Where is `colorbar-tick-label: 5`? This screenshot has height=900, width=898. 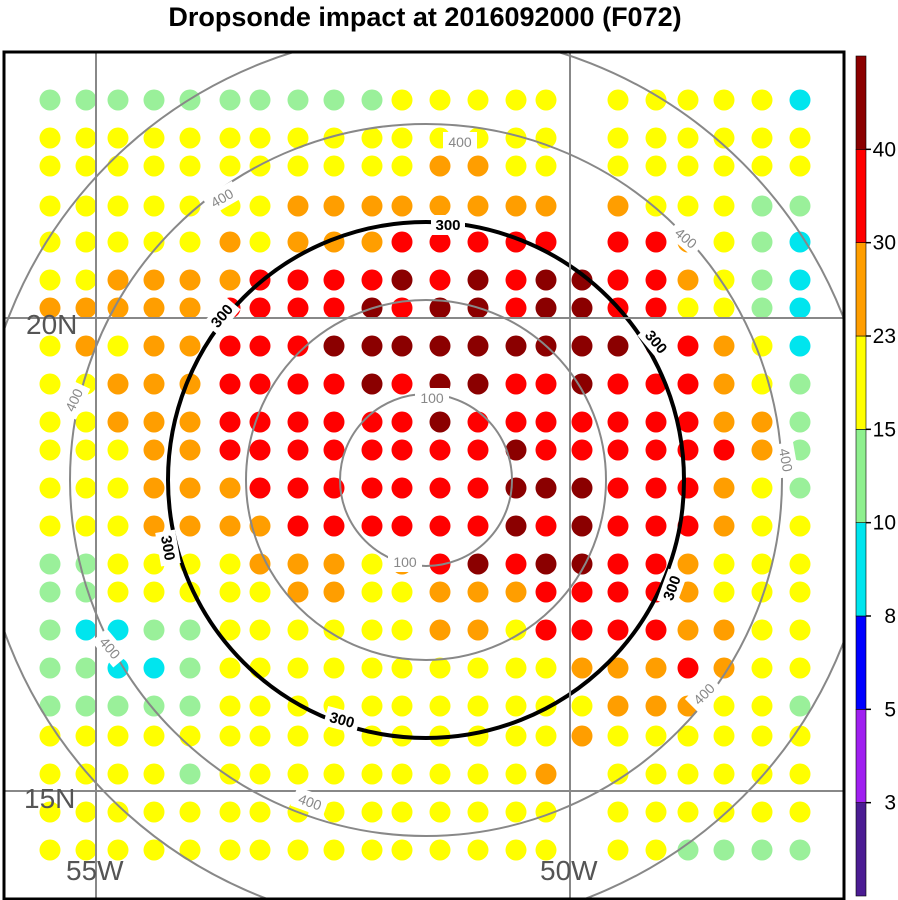 colorbar-tick-label: 5 is located at coordinates (890, 709).